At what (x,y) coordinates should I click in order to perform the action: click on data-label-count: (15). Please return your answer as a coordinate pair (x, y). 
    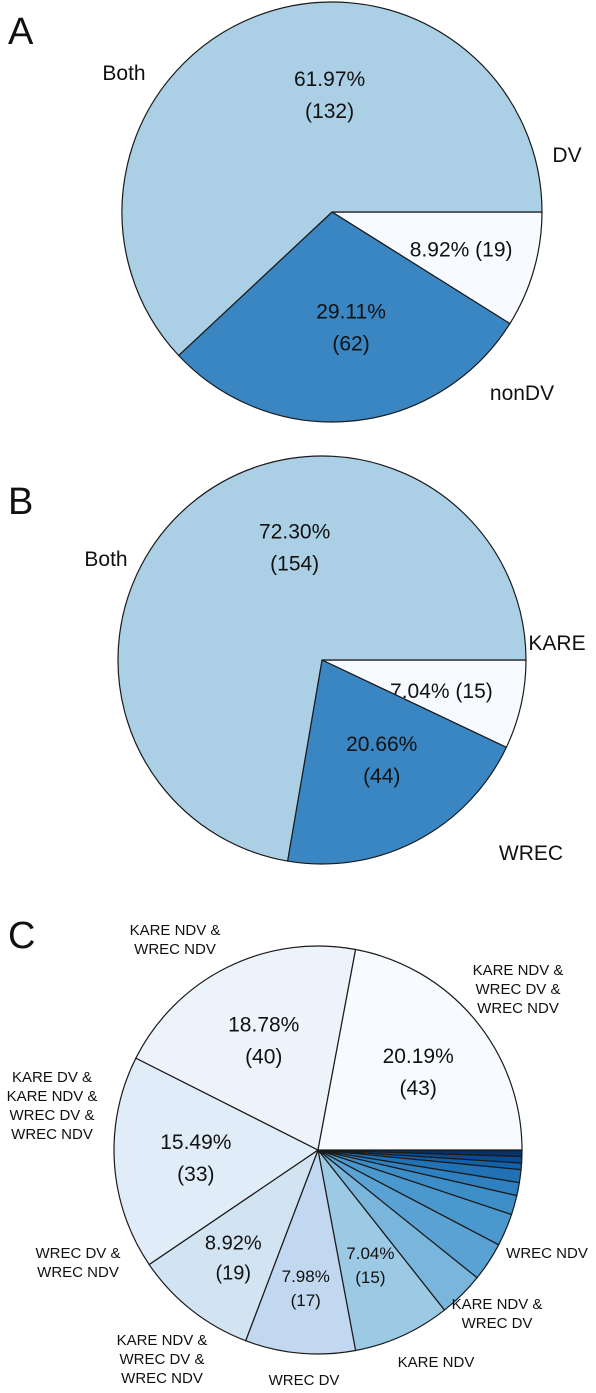
    Looking at the image, I should click on (370, 1277).